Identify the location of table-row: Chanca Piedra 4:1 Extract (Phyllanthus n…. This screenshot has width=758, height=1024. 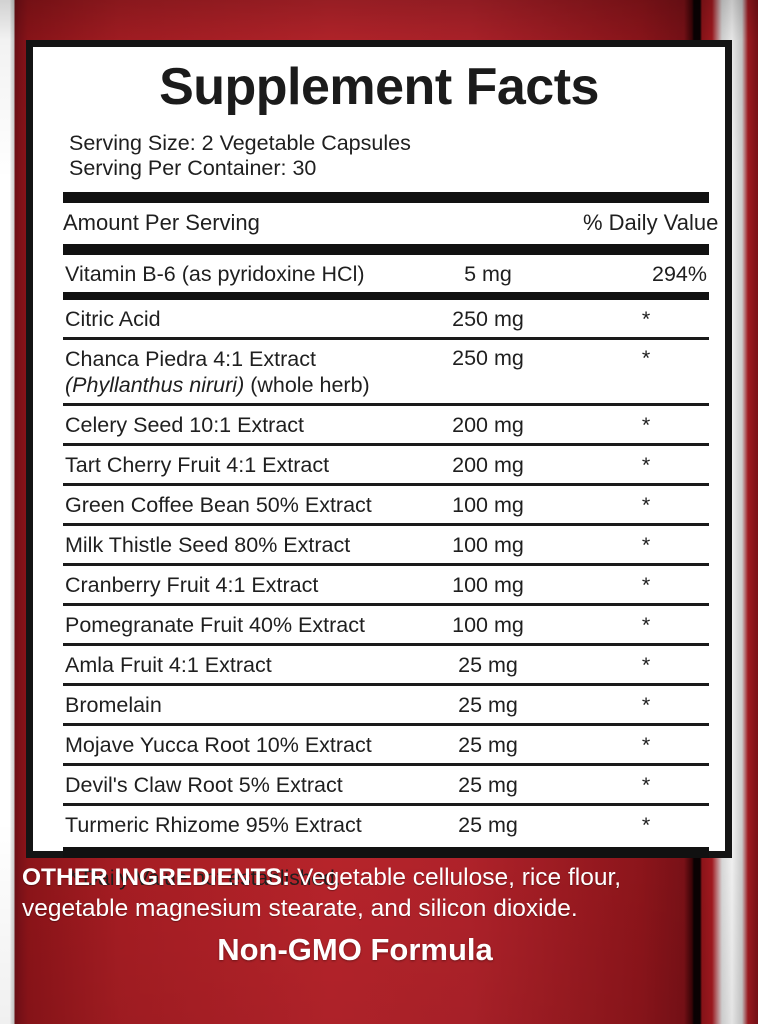
(386, 371).